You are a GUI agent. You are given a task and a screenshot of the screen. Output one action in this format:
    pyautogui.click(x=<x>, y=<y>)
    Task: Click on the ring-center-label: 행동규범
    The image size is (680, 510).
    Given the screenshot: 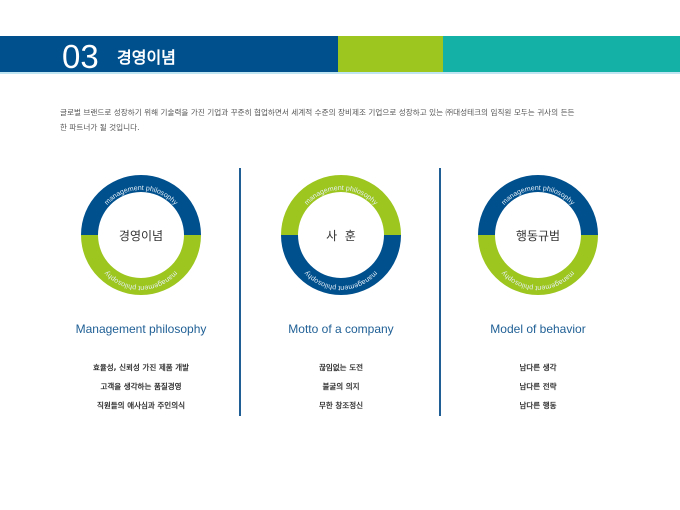 What is the action you would take?
    pyautogui.click(x=538, y=235)
    